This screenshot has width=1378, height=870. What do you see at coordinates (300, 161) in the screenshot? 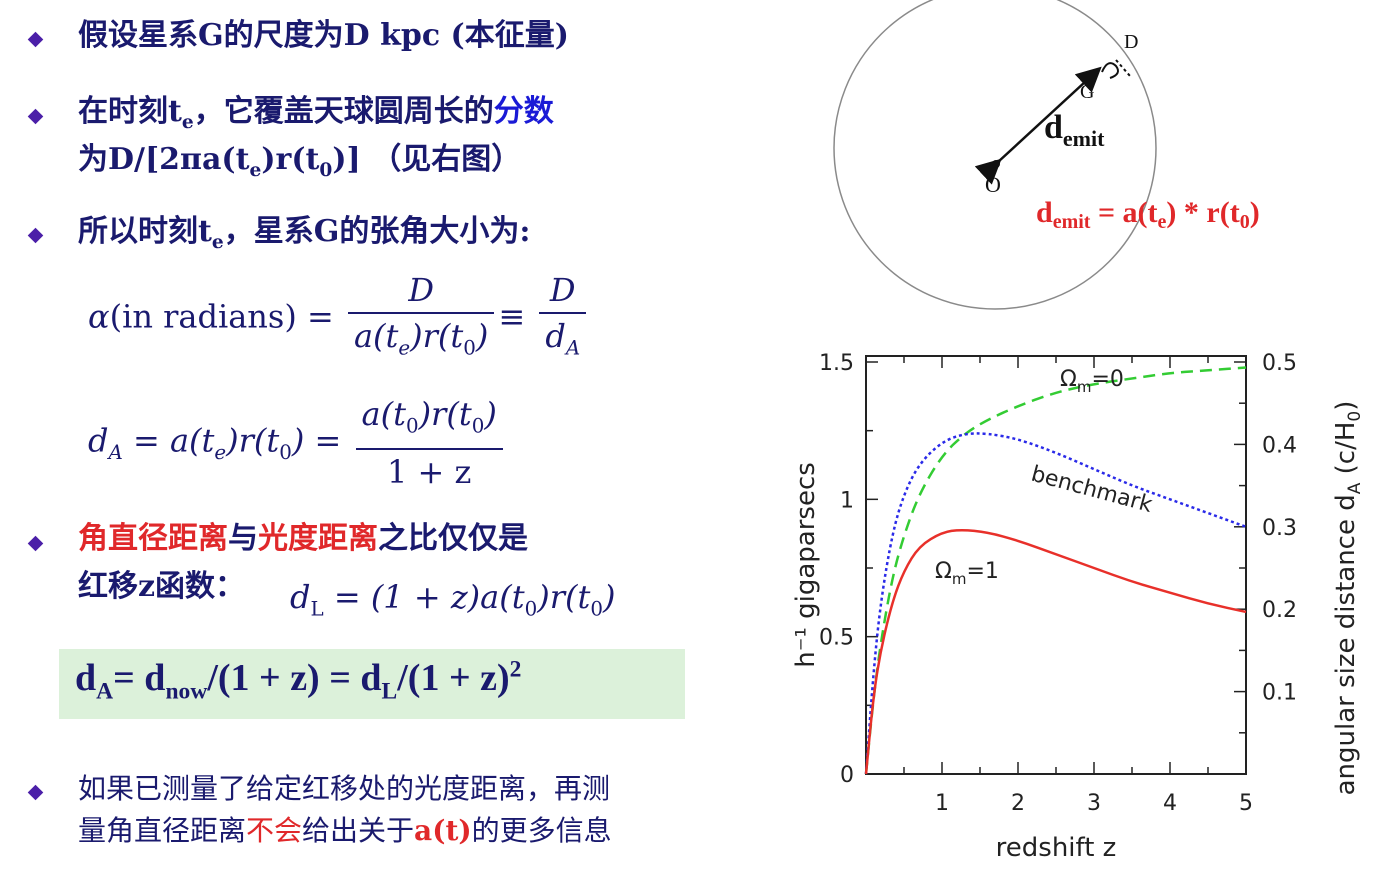
I see `bullet-2-line-2: 为D/[2πa(te)r(t0)] （见右图）` at bounding box center [300, 161].